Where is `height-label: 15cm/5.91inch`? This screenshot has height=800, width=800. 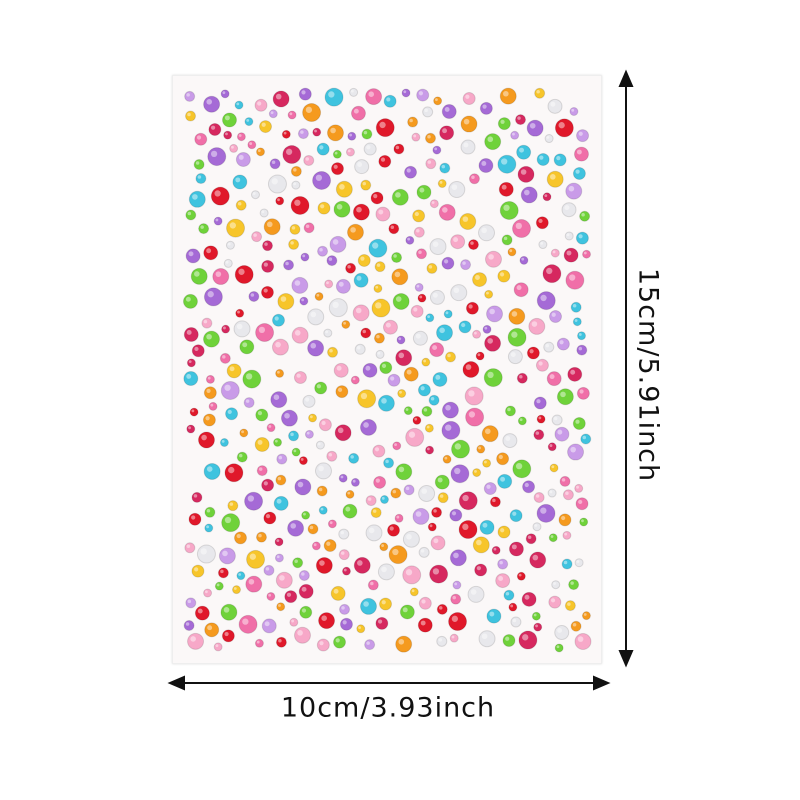
height-label: 15cm/5.91inch is located at coordinates (648, 375).